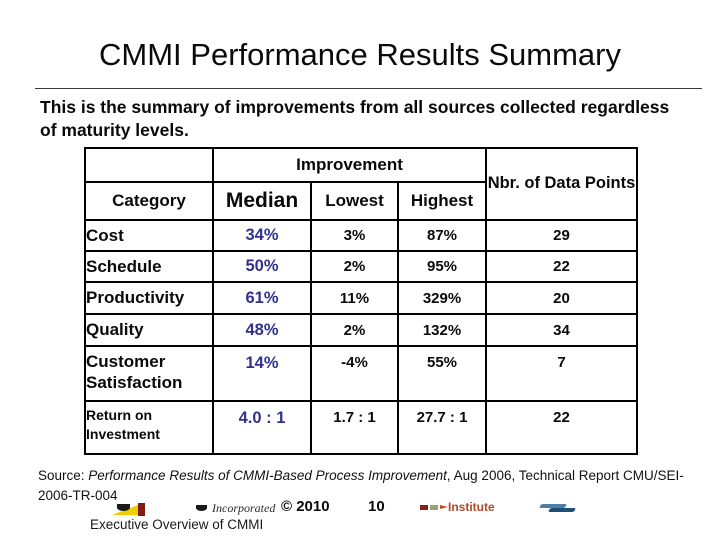  I want to click on table-row-productivity: Productivity 61% 11% 329% 20, so click(361, 298).